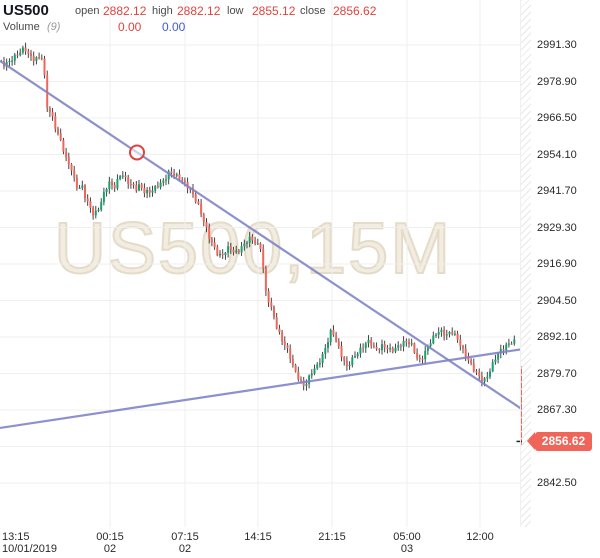 The image size is (600, 558). What do you see at coordinates (557, 227) in the screenshot?
I see `price-tick-label: 2929.30` at bounding box center [557, 227].